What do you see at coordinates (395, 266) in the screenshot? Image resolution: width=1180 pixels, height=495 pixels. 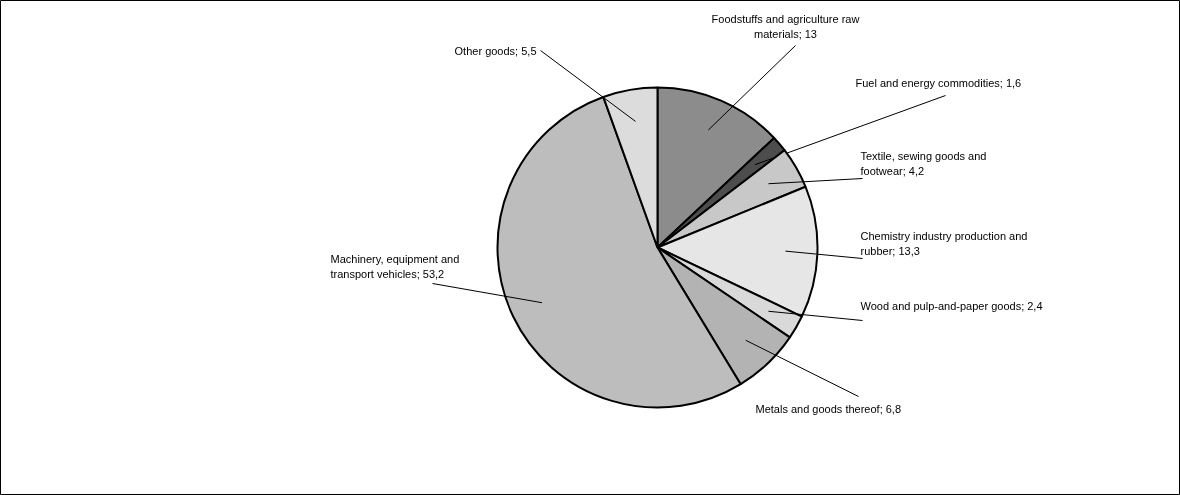 I see `slice-label: Machinery, equipment and transport vehicles; 53,2` at bounding box center [395, 266].